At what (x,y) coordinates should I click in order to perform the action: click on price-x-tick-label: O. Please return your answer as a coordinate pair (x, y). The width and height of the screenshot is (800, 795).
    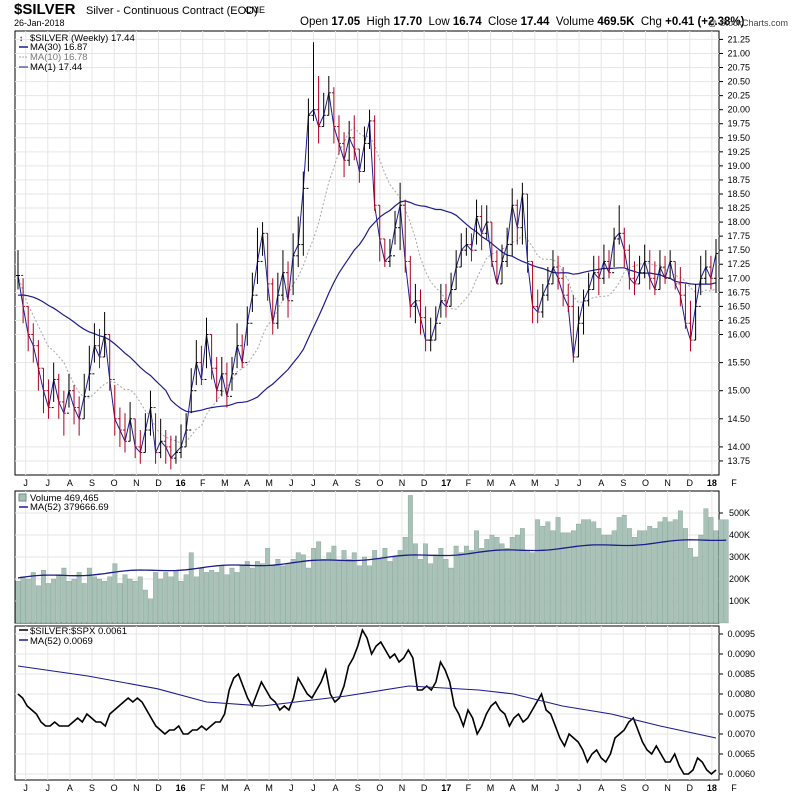
    Looking at the image, I should click on (645, 483).